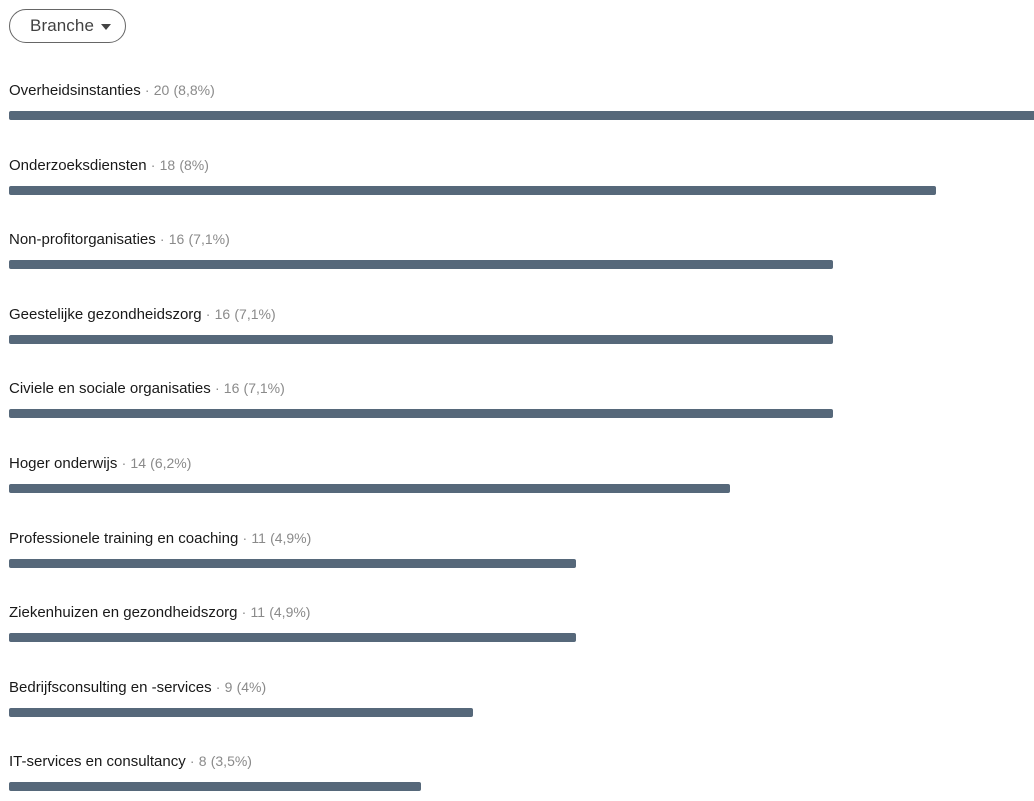  Describe the element at coordinates (521, 180) in the screenshot. I see `industry-row: Onderzoeksdiensten · 18 (8%)` at that location.